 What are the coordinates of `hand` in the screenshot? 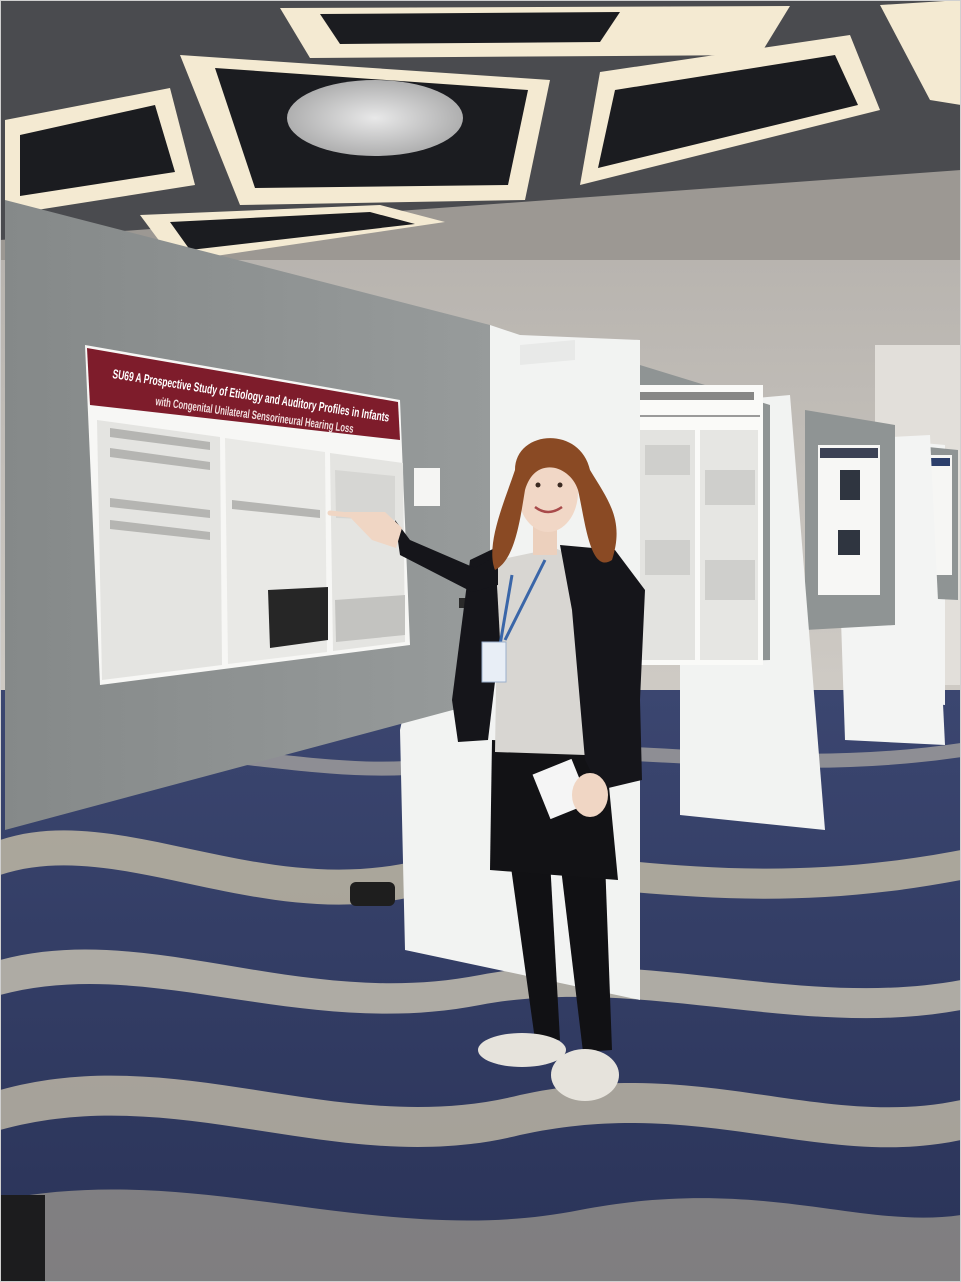 It's located at (373, 530).